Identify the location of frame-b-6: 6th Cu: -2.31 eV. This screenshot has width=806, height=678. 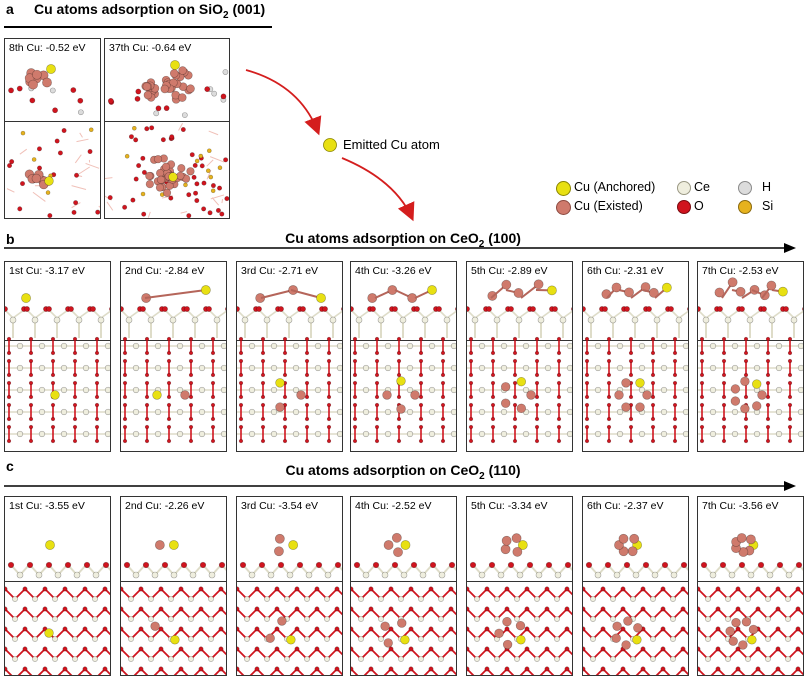
(635, 356).